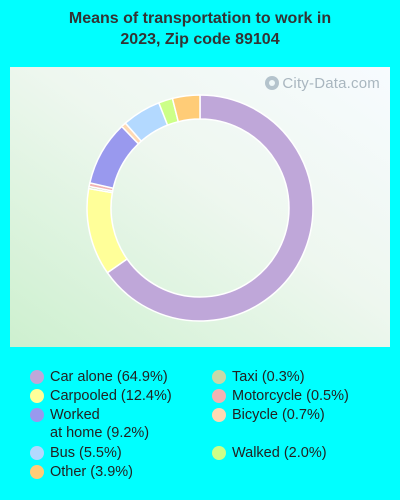 Image resolution: width=400 pixels, height=500 pixels. I want to click on legend-label-3: Motorcycle (0.5%), so click(290, 396).